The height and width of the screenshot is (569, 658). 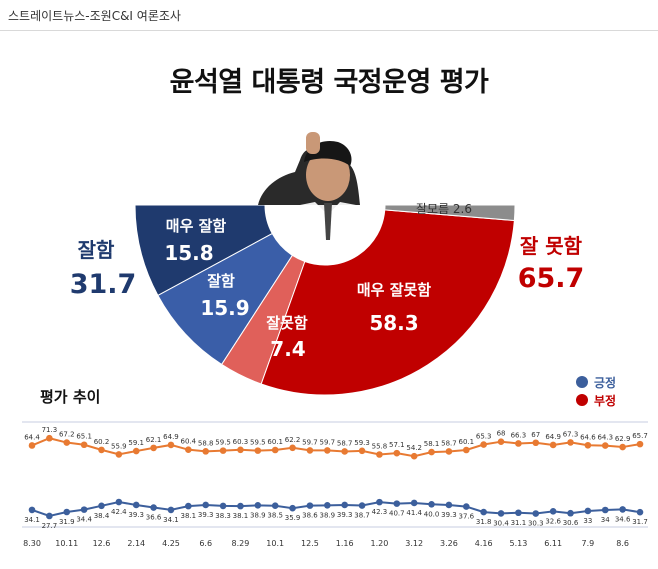 What do you see at coordinates (551, 278) in the screenshot?
I see `group-value-negative: 65.7` at bounding box center [551, 278].